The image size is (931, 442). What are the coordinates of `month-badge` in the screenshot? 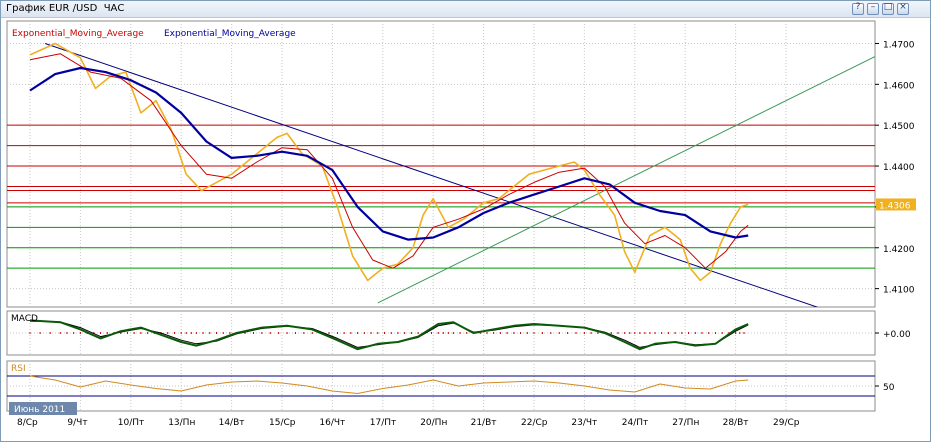 It's located at (43, 408).